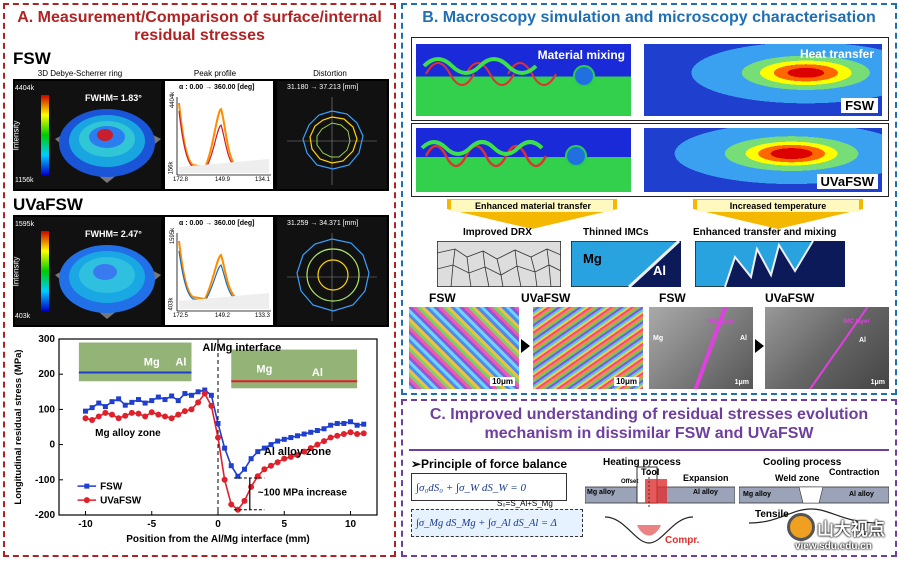  What do you see at coordinates (121, 501) in the screenshot?
I see `legend-label-uvafsw: UVaFSW` at bounding box center [121, 501].